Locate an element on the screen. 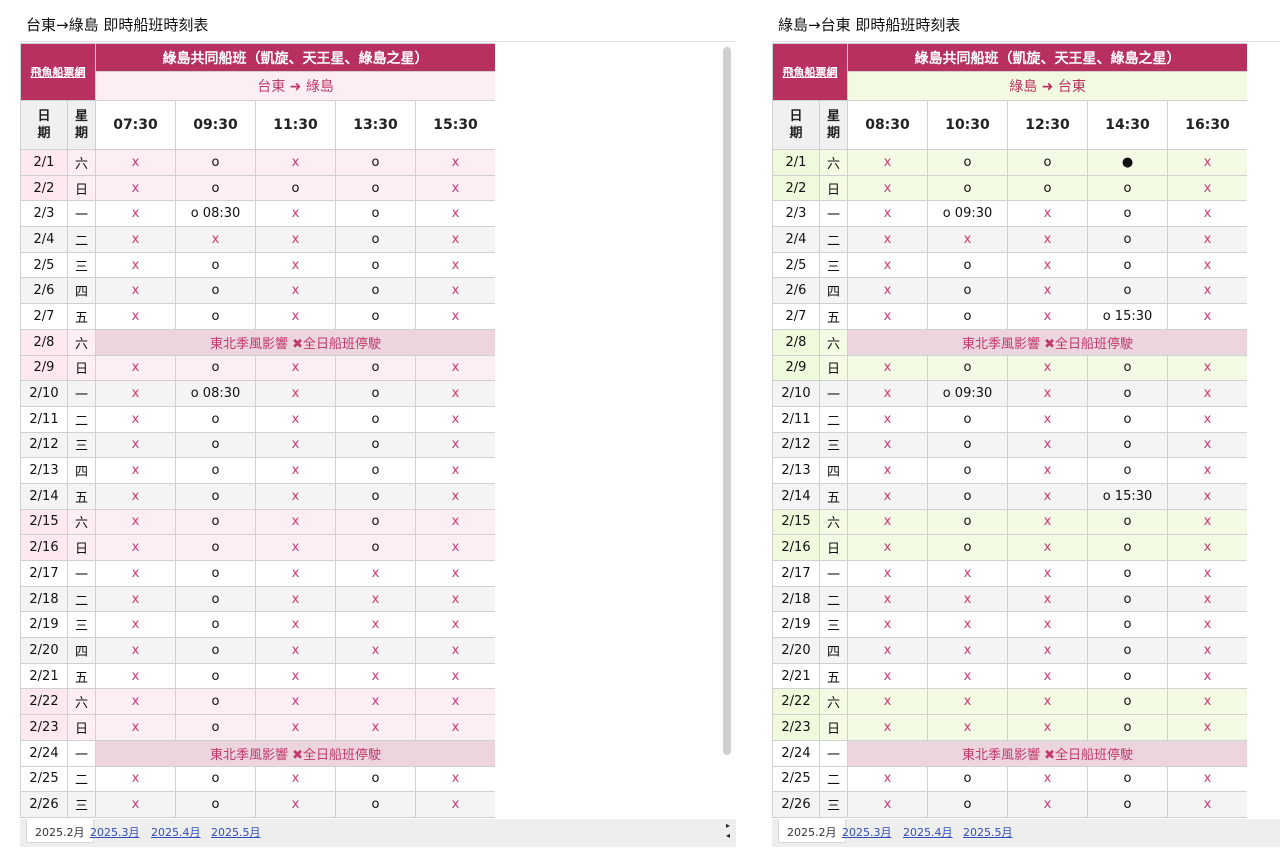 This screenshot has width=1280, height=858. table-row: 2/17 一 x o x x x is located at coordinates (257, 573).